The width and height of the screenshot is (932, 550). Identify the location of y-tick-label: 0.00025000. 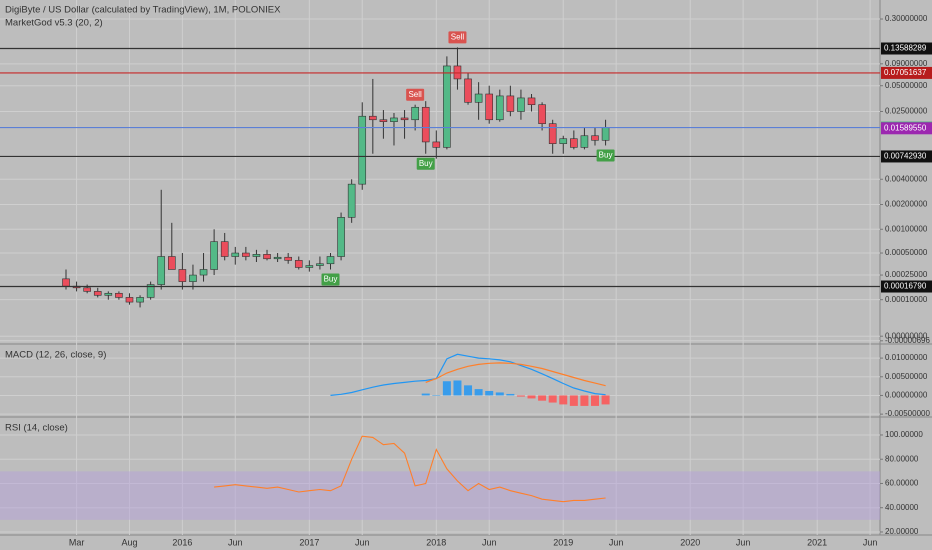
(906, 274).